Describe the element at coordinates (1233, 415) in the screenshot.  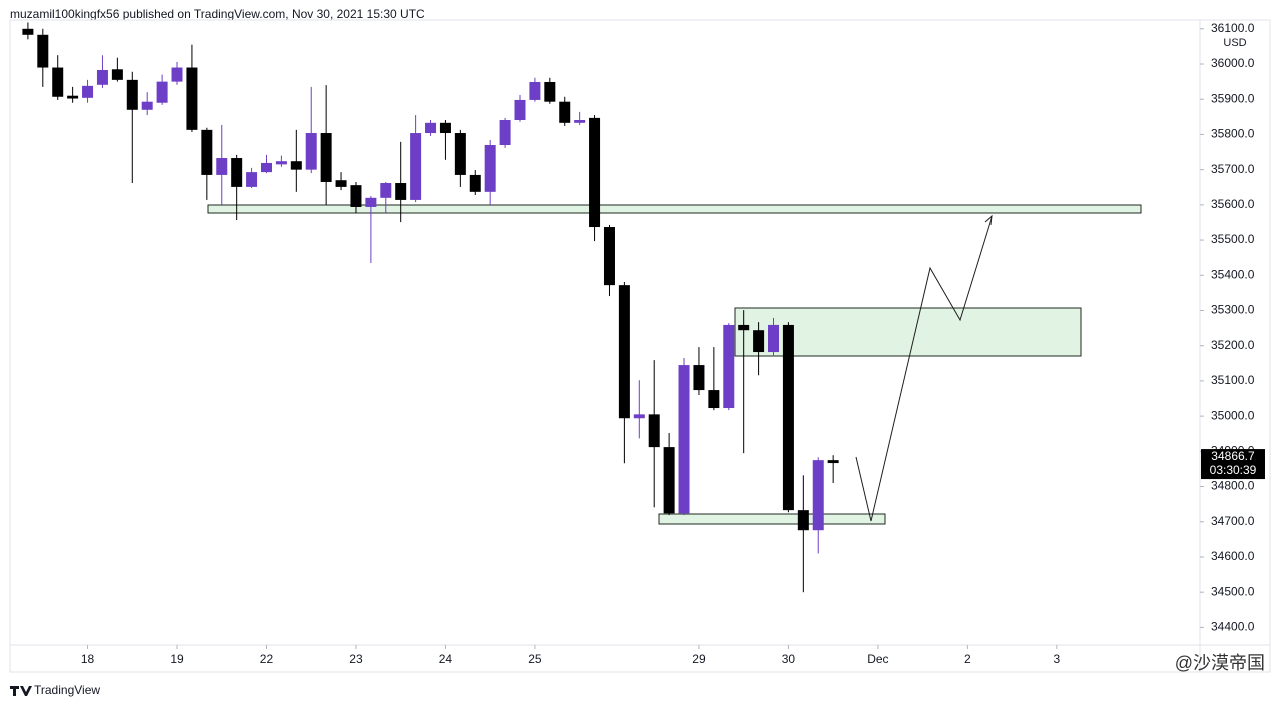
I see `y-tick-label: 35000.0` at that location.